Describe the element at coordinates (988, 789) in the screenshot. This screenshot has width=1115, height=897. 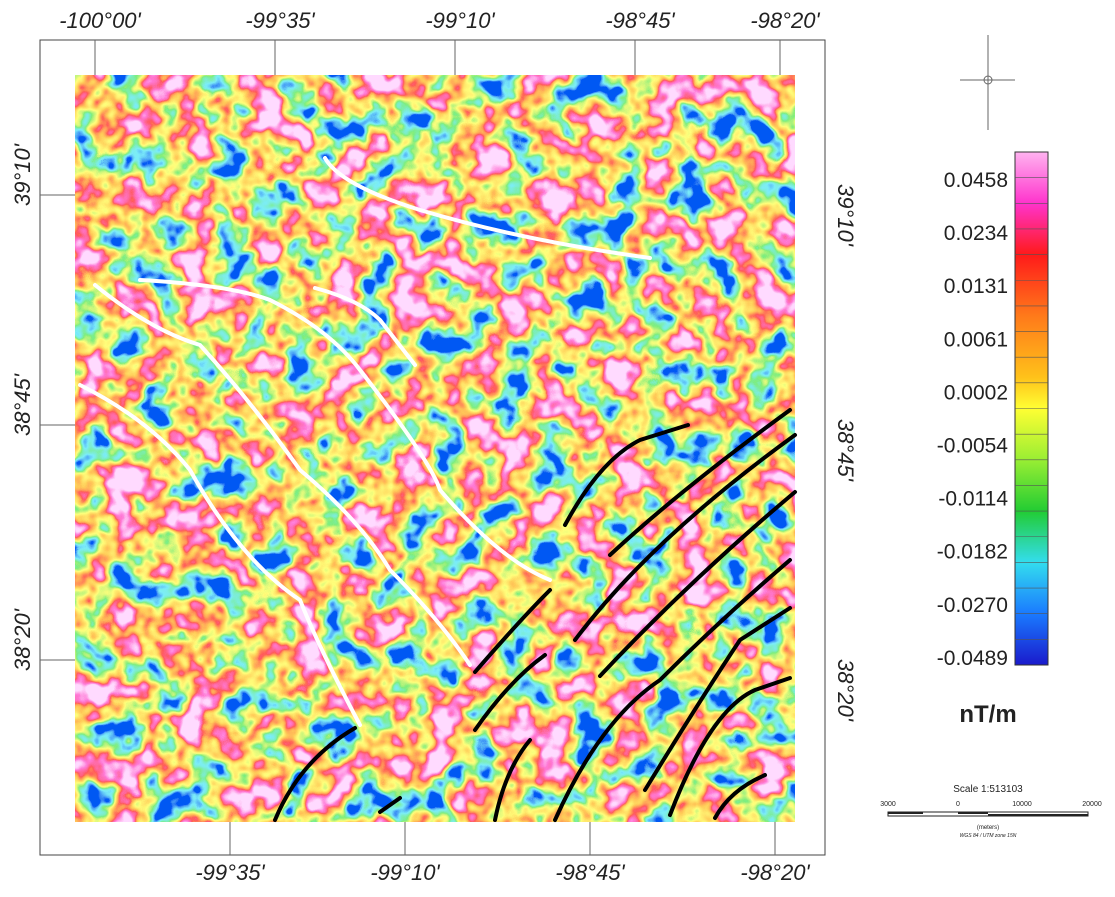
I see `scale-title: Scale 1:513103` at that location.